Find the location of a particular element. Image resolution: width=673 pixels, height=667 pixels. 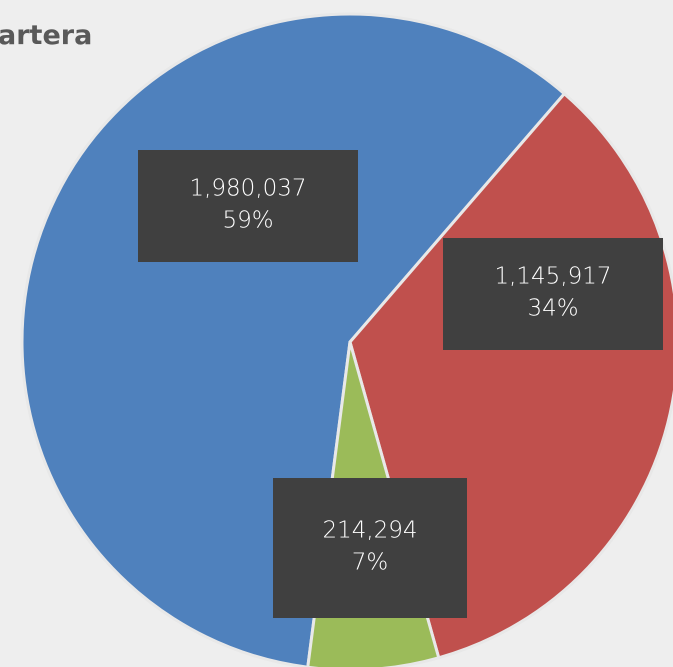

chart-title: artera is located at coordinates (46, 35).